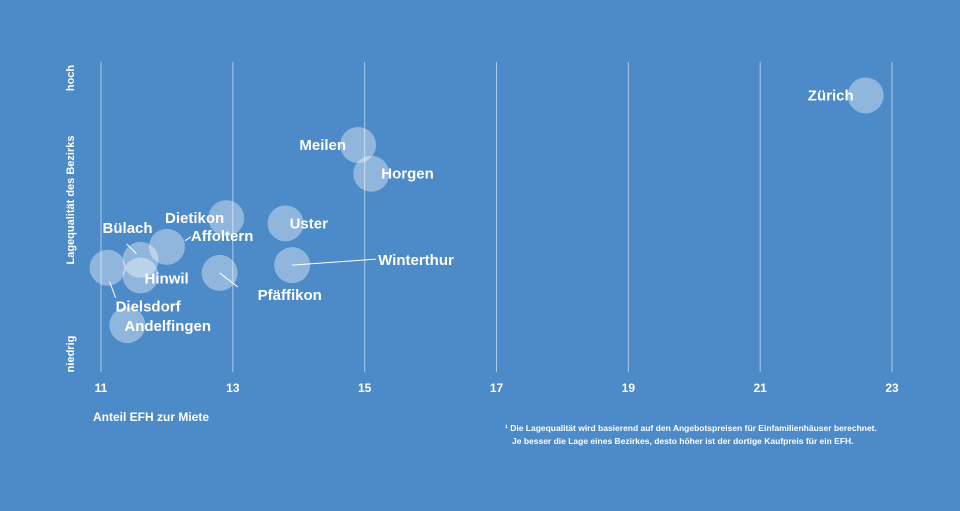 The image size is (960, 511). I want to click on bubble-buelach, so click(140, 259).